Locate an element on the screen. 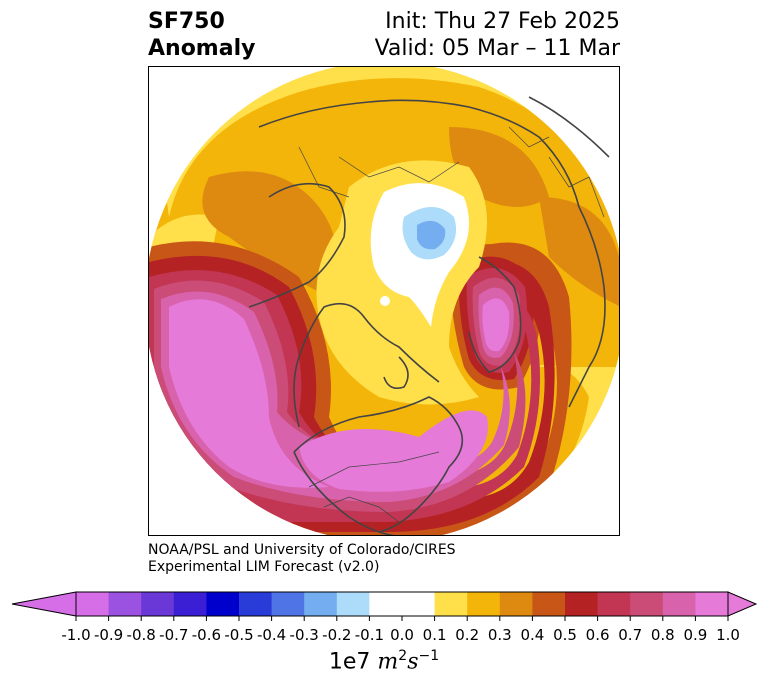  field-orange-east is located at coordinates (579, 252).